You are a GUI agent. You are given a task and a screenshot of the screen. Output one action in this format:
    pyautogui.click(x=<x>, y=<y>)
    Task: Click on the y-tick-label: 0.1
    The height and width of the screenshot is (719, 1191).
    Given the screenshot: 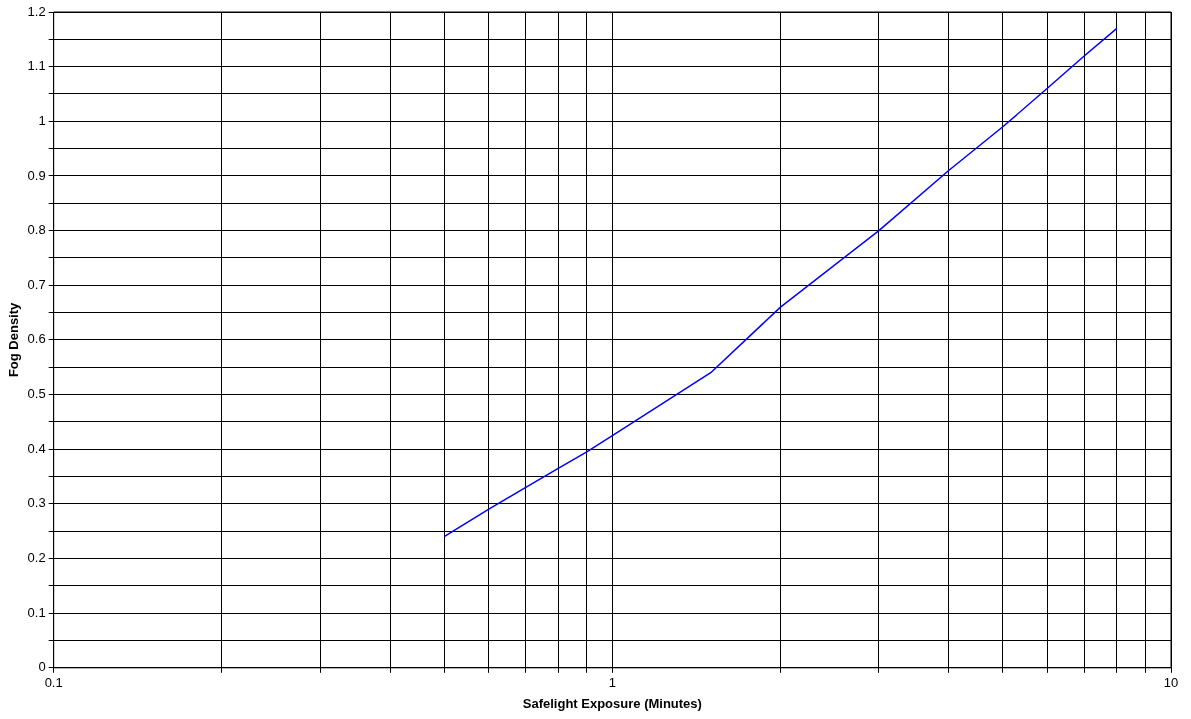 What is the action you would take?
    pyautogui.click(x=36, y=612)
    